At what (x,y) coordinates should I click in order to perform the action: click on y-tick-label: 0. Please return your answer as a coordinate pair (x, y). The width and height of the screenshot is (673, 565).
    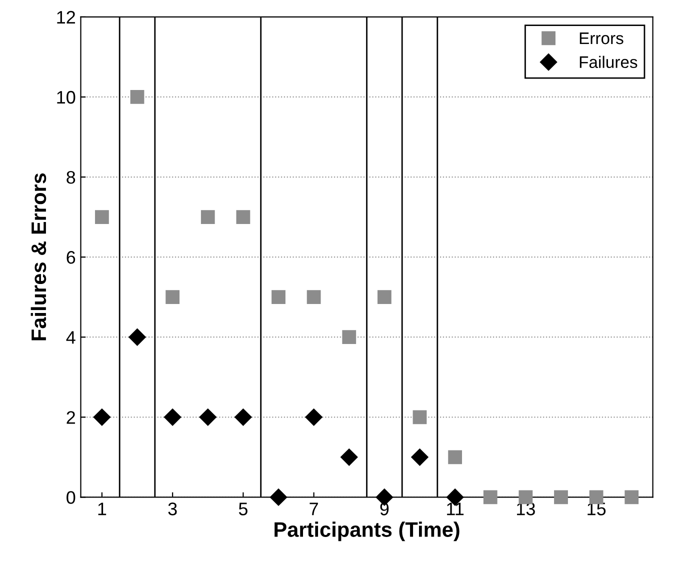
    Looking at the image, I should click on (71, 497).